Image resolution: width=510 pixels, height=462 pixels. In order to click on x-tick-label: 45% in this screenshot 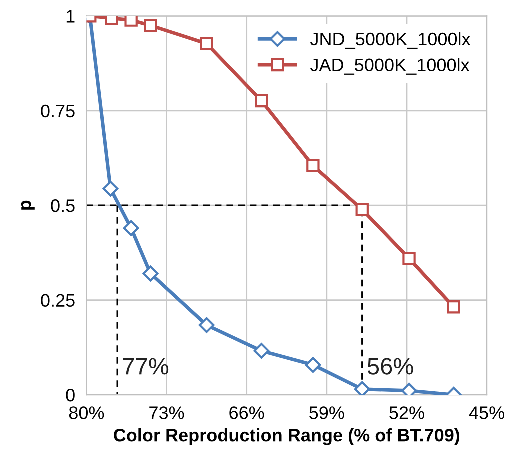, I will do `click(486, 413)`.